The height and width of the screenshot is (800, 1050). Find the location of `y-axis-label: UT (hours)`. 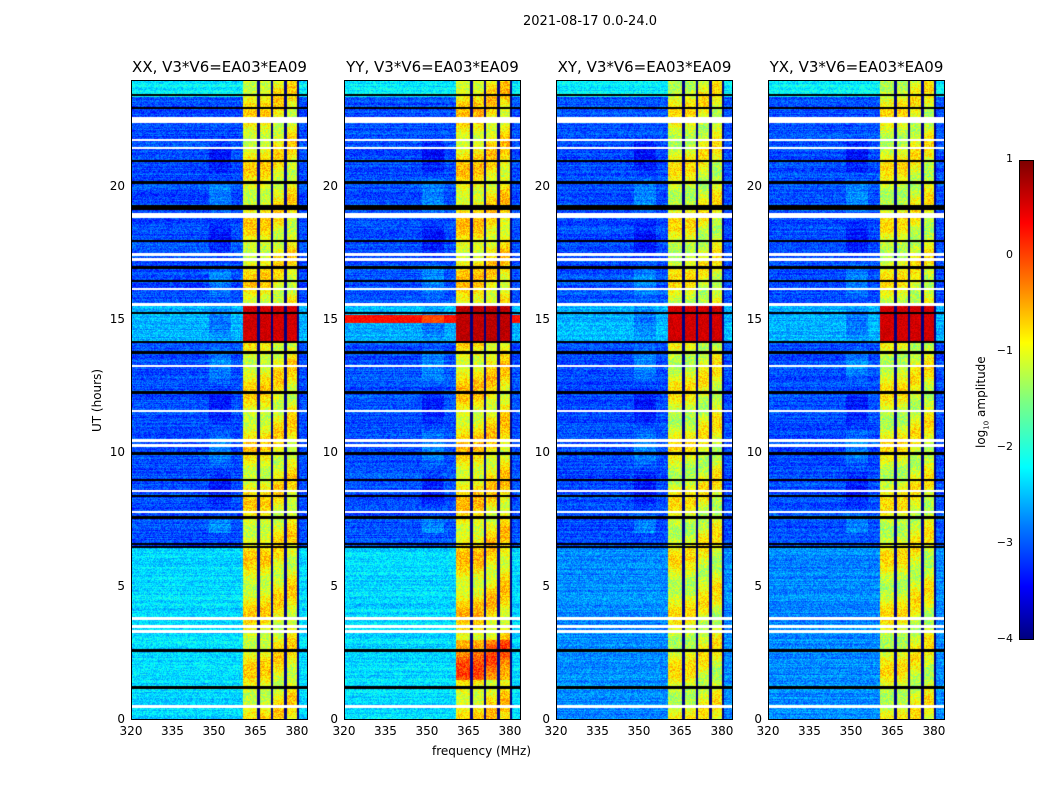

y-axis-label: UT (hours) is located at coordinates (97, 400).